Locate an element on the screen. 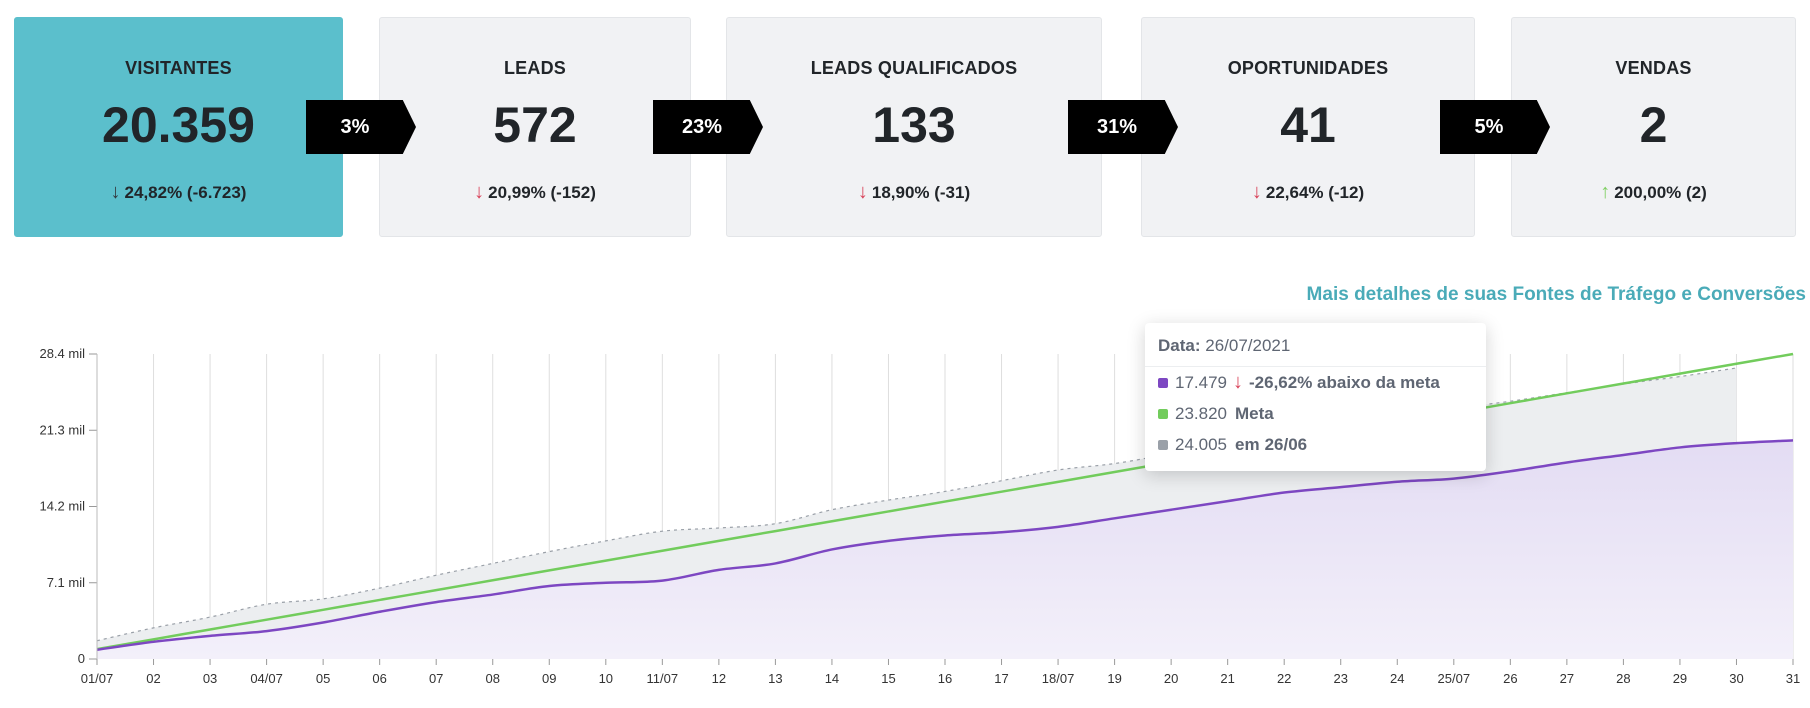 The width and height of the screenshot is (1810, 708). card-change: ↓ 22,64% (-12) is located at coordinates (1308, 192).